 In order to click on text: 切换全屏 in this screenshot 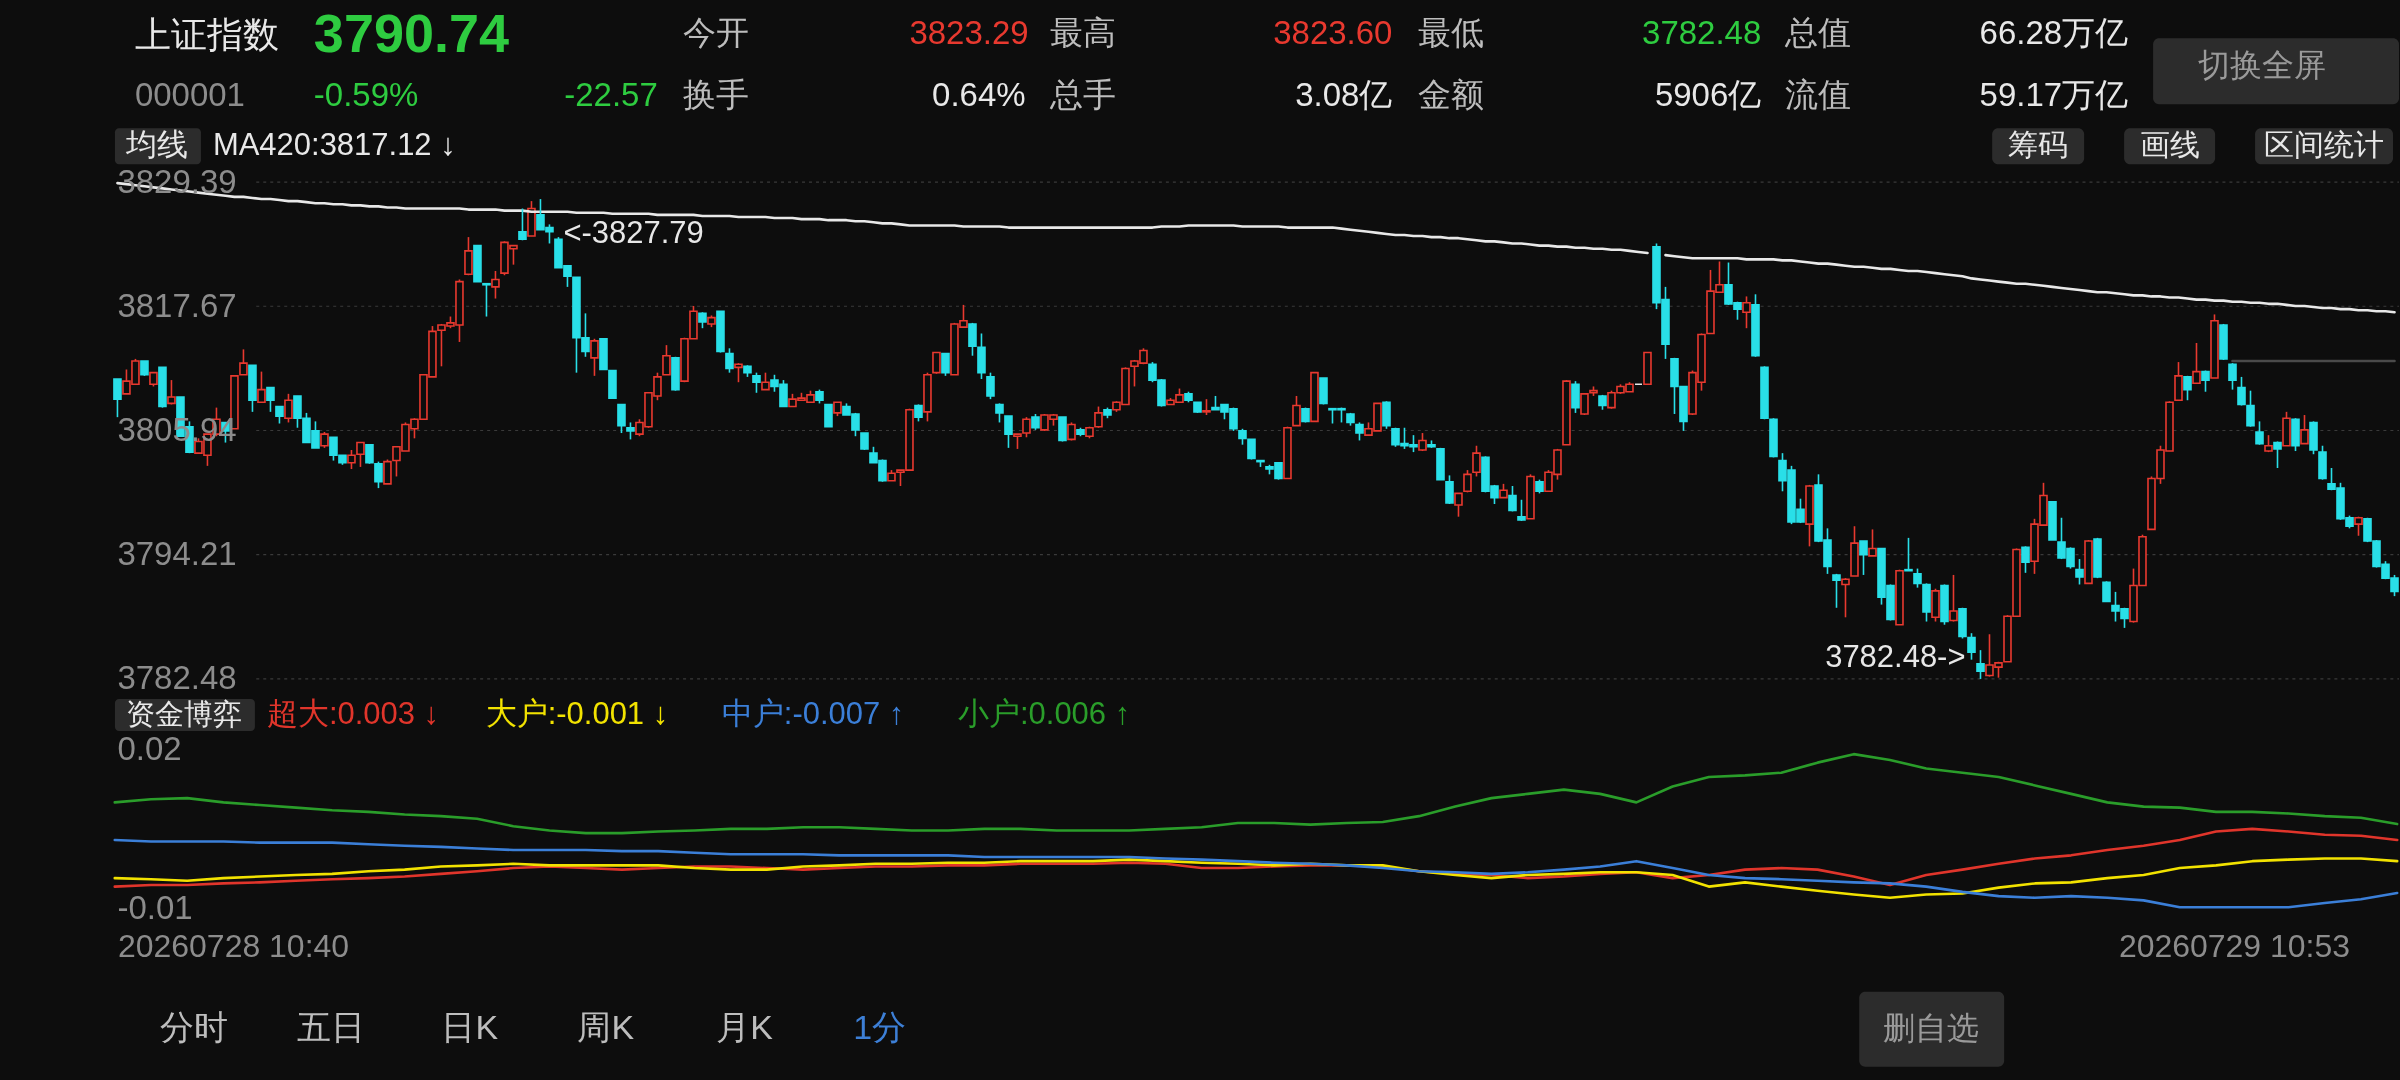, I will do `click(2262, 65)`.